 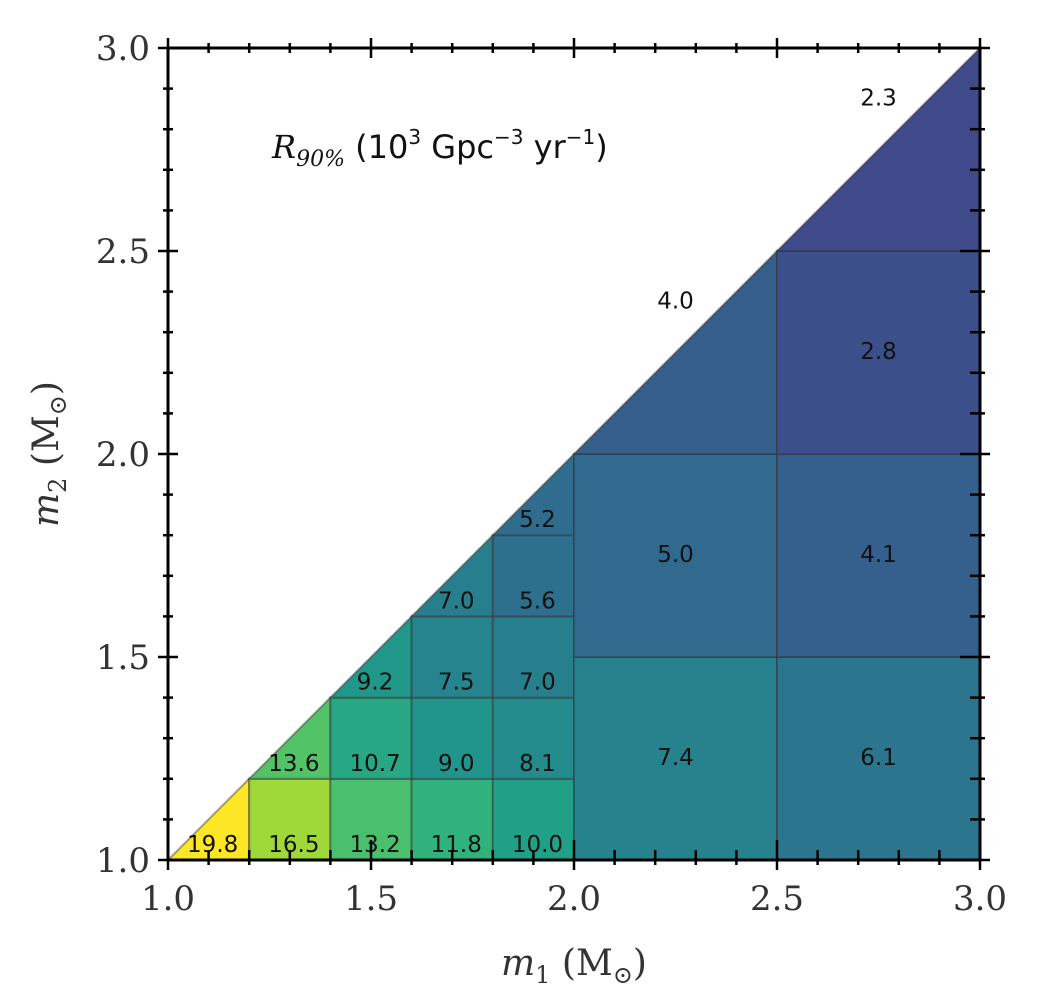 I want to click on x-tick-label-0: 1.0, so click(x=168, y=899).